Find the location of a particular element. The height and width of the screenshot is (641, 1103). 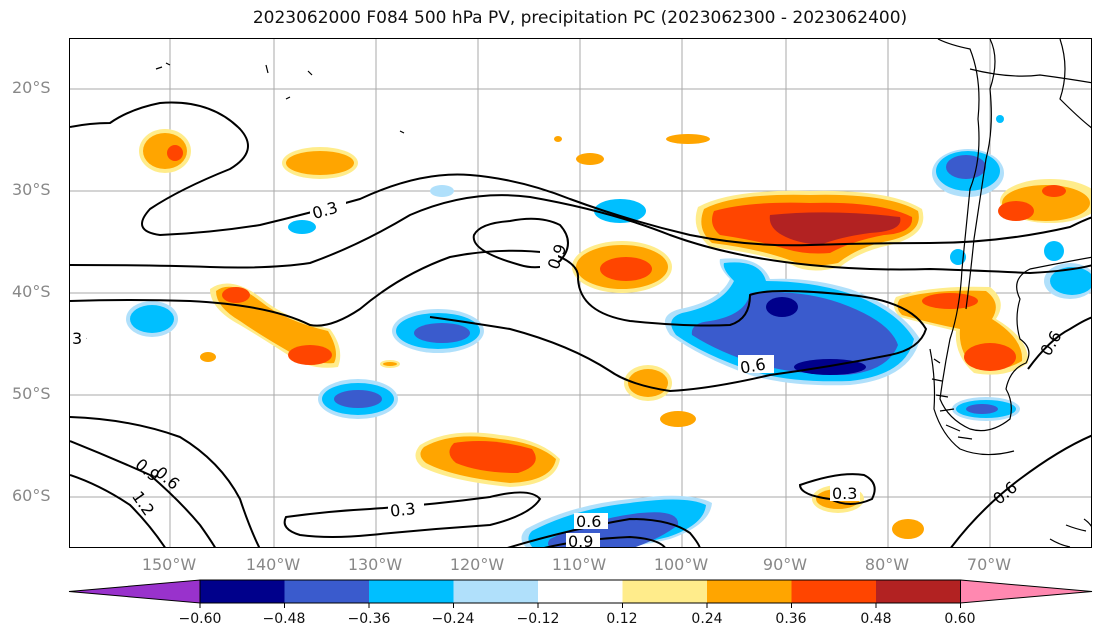

colorbar-outline is located at coordinates (580, 591).